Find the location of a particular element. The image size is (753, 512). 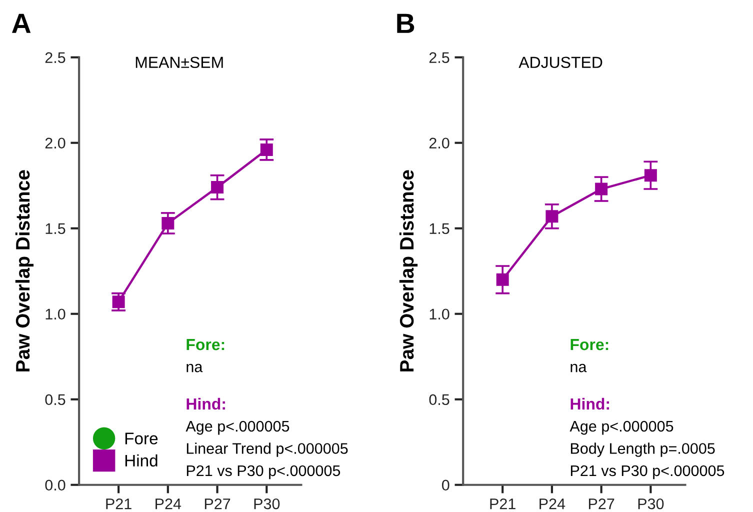

legend-label: Fore is located at coordinates (141, 438).